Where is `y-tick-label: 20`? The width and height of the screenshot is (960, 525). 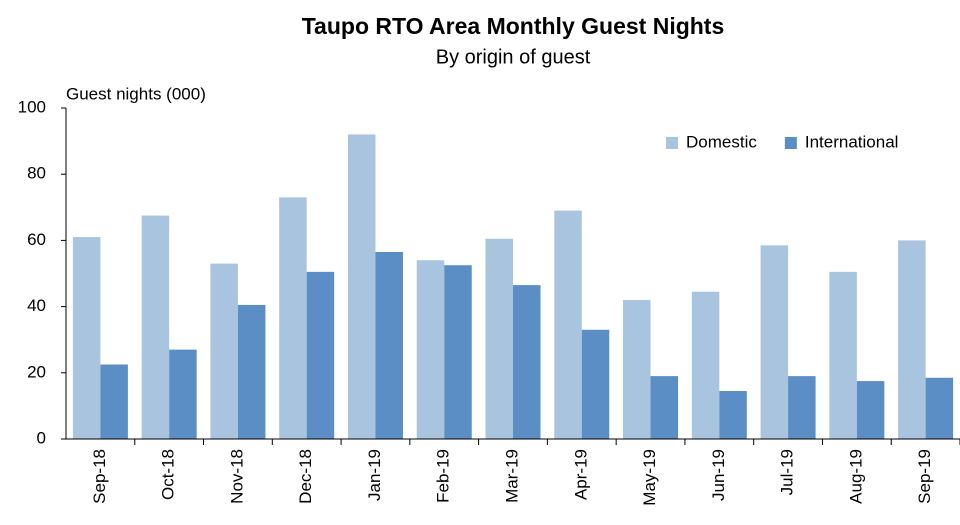
y-tick-label: 20 is located at coordinates (36, 371).